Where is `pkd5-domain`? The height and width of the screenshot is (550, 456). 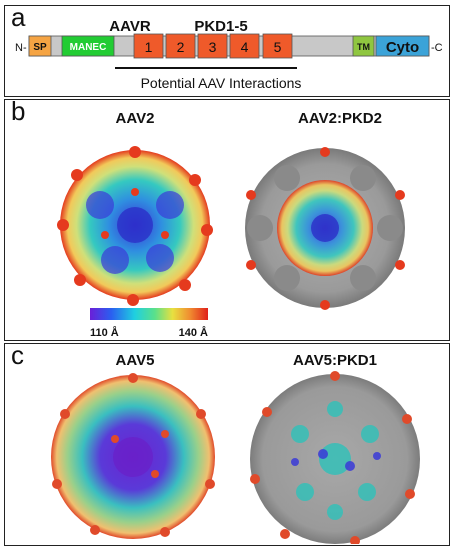
pkd5-domain is located at coordinates (277, 46).